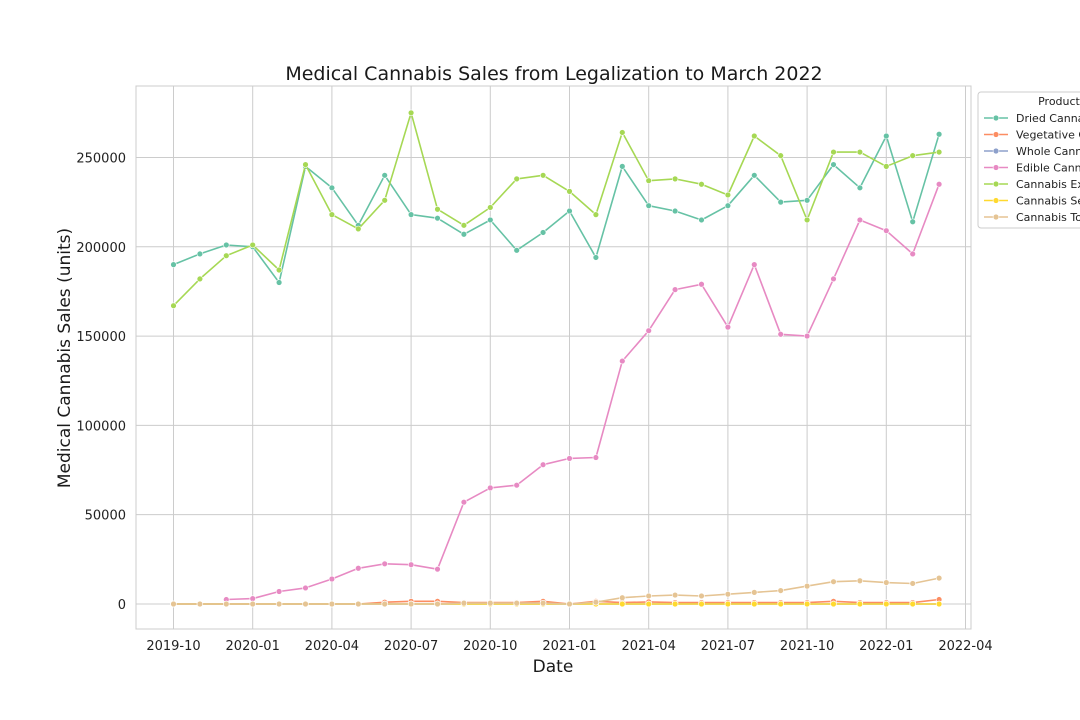  Describe the element at coordinates (1048, 151) in the screenshot. I see `legend-label: Whole Cannabis Plants` at that location.